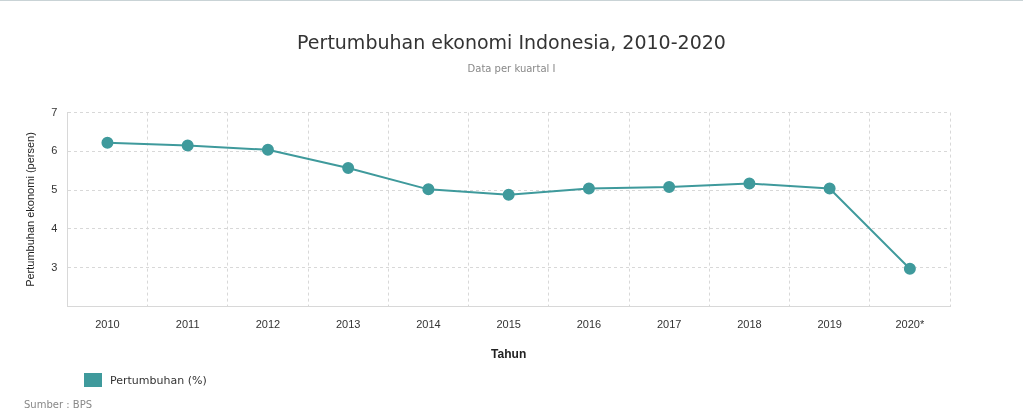  Describe the element at coordinates (829, 324) in the screenshot. I see `x-tick-label: 2019` at that location.